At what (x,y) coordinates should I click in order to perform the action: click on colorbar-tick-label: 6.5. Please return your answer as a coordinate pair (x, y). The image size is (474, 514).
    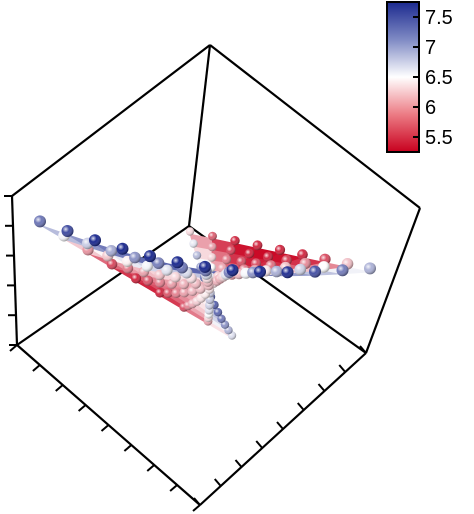
    Looking at the image, I should click on (439, 78).